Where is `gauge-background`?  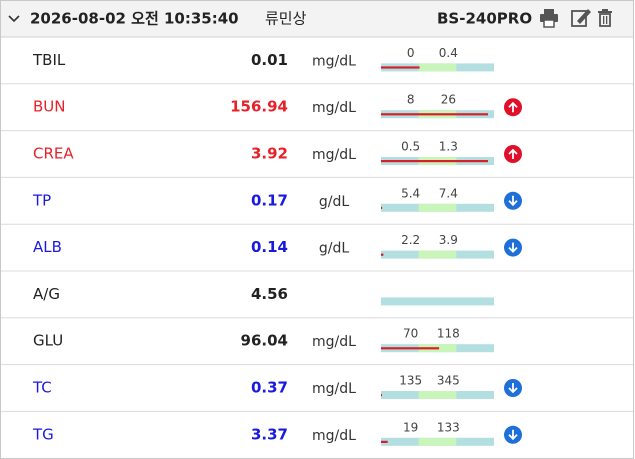 gauge-background is located at coordinates (437, 301).